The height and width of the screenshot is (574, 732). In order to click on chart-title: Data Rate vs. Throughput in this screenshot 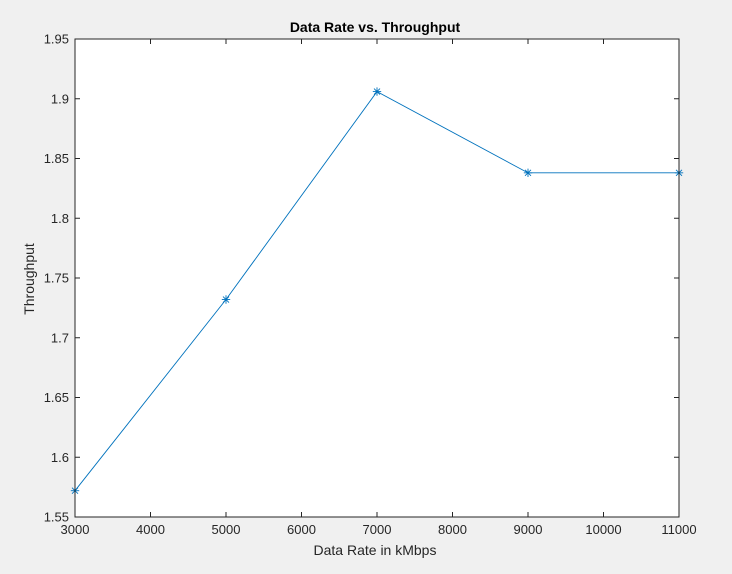, I will do `click(375, 27)`.